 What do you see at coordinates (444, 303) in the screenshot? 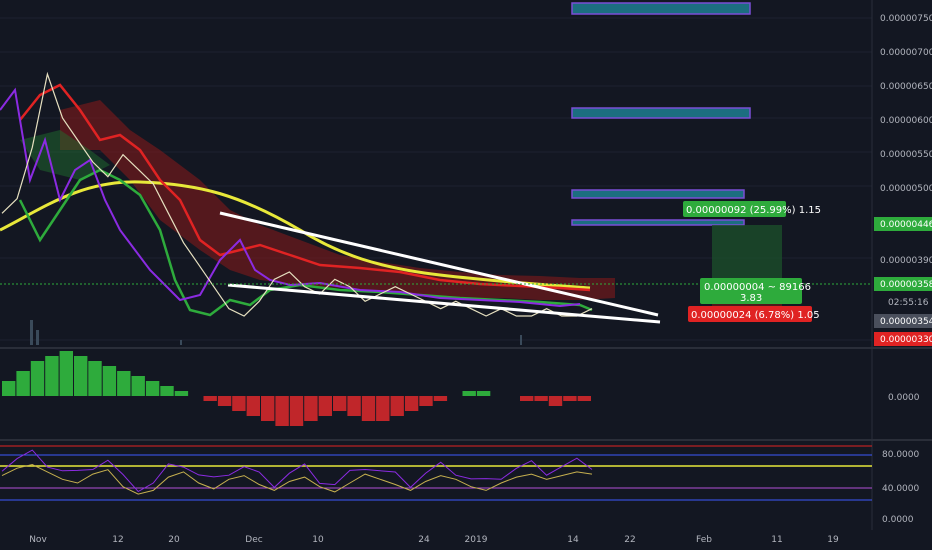
I see `wedge-lower` at bounding box center [444, 303].